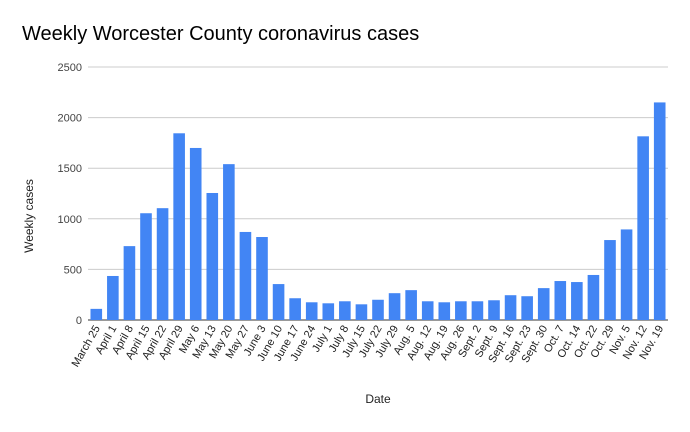 Image resolution: width=690 pixels, height=432 pixels. What do you see at coordinates (70, 220) in the screenshot?
I see `y-tick-label: 1000` at bounding box center [70, 220].